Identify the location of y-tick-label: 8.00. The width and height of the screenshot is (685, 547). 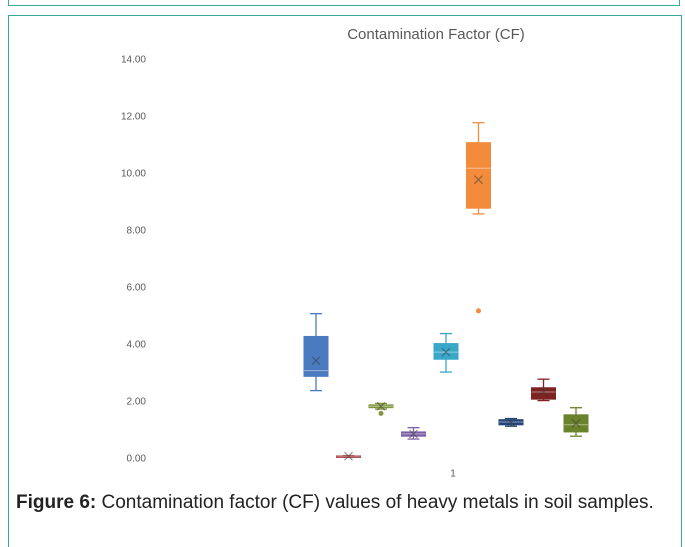
(137, 231).